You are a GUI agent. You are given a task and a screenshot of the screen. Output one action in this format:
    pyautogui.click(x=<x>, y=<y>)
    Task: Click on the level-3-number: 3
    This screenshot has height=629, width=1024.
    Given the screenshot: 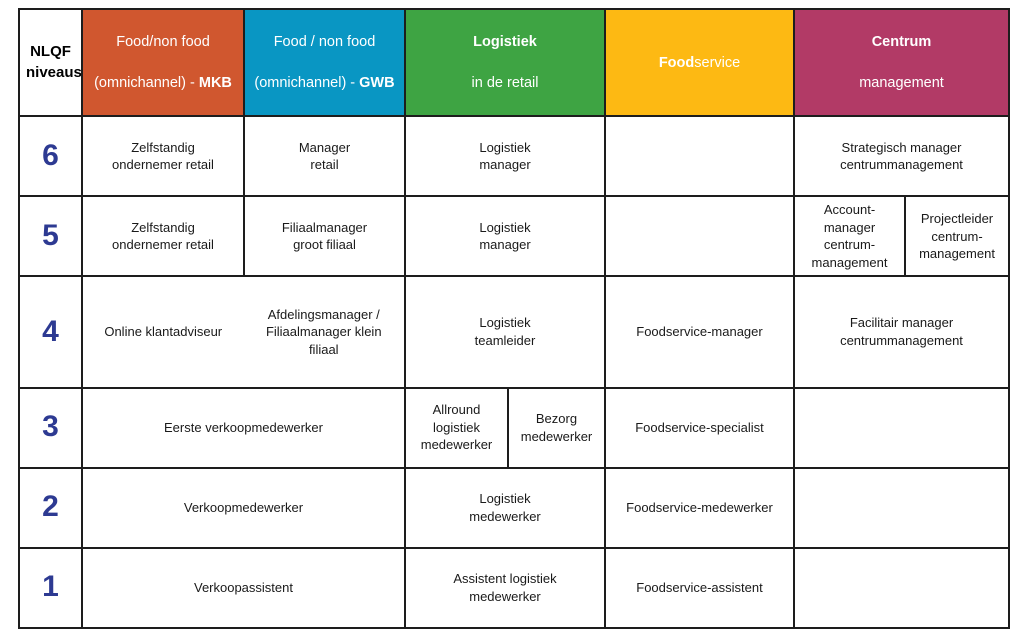 What is the action you would take?
    pyautogui.click(x=50, y=427)
    